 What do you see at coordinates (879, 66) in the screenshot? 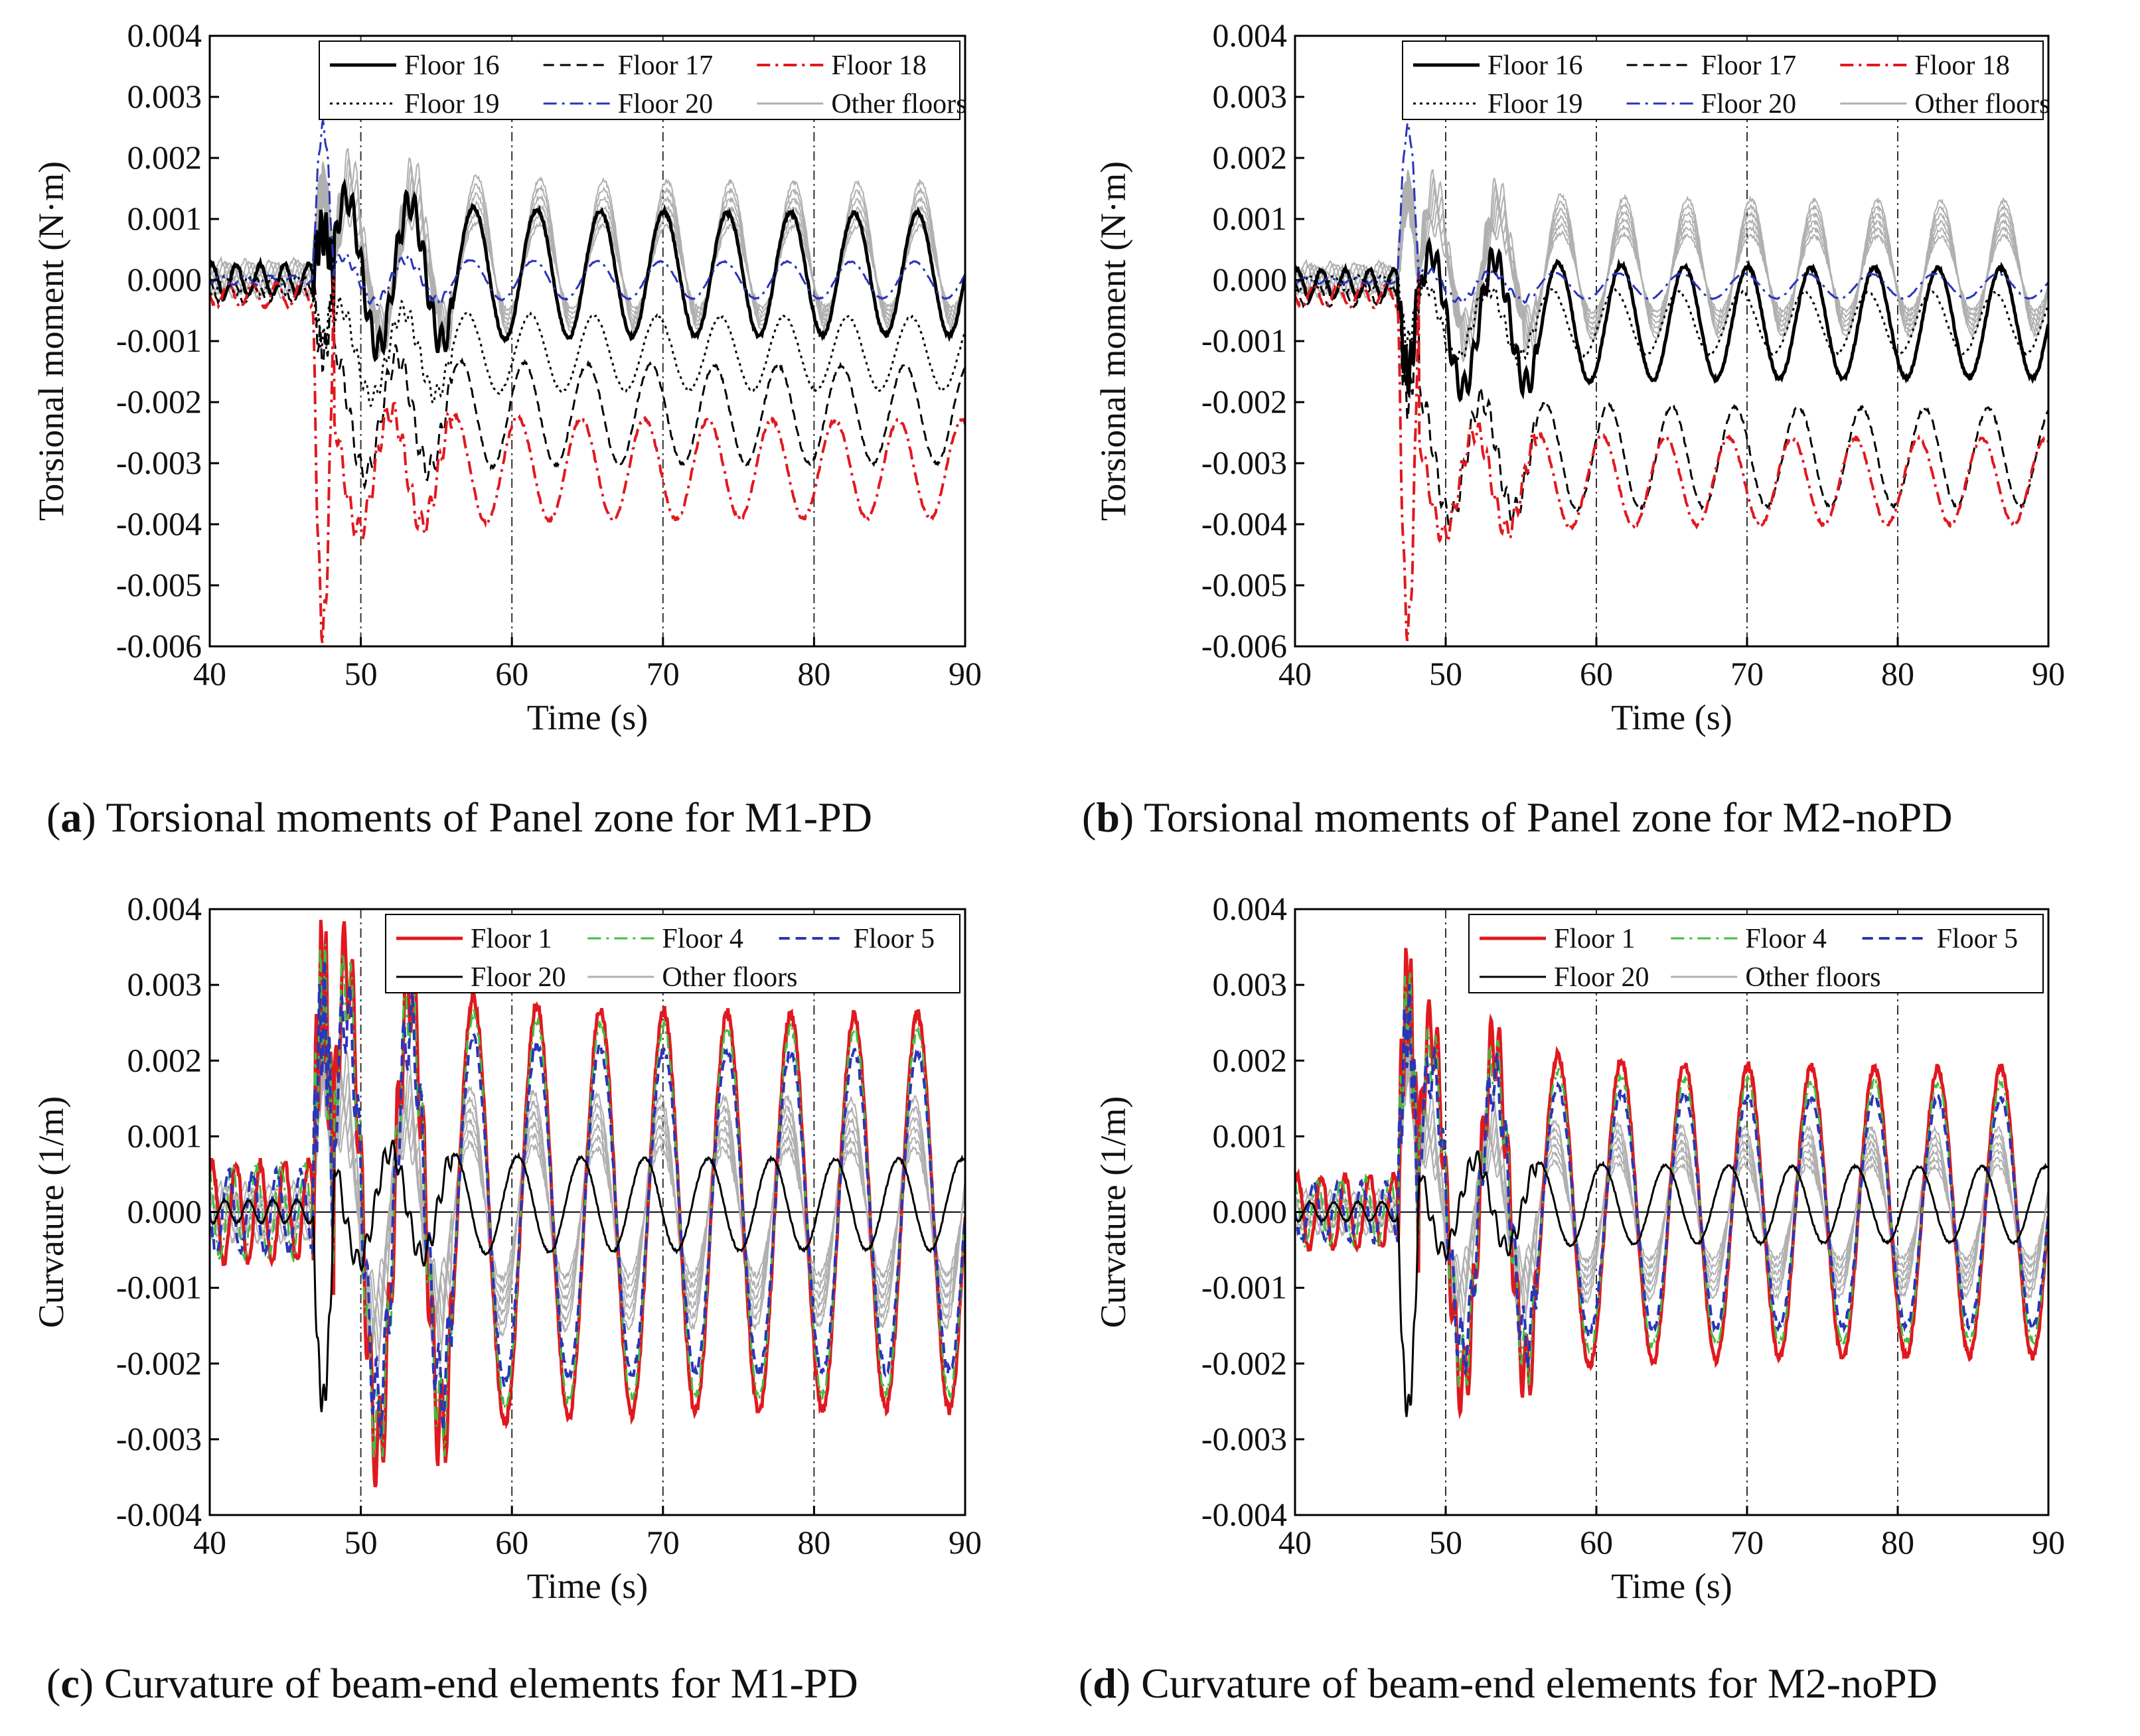
I see `legend-label-a-2: Floor 18` at bounding box center [879, 66].